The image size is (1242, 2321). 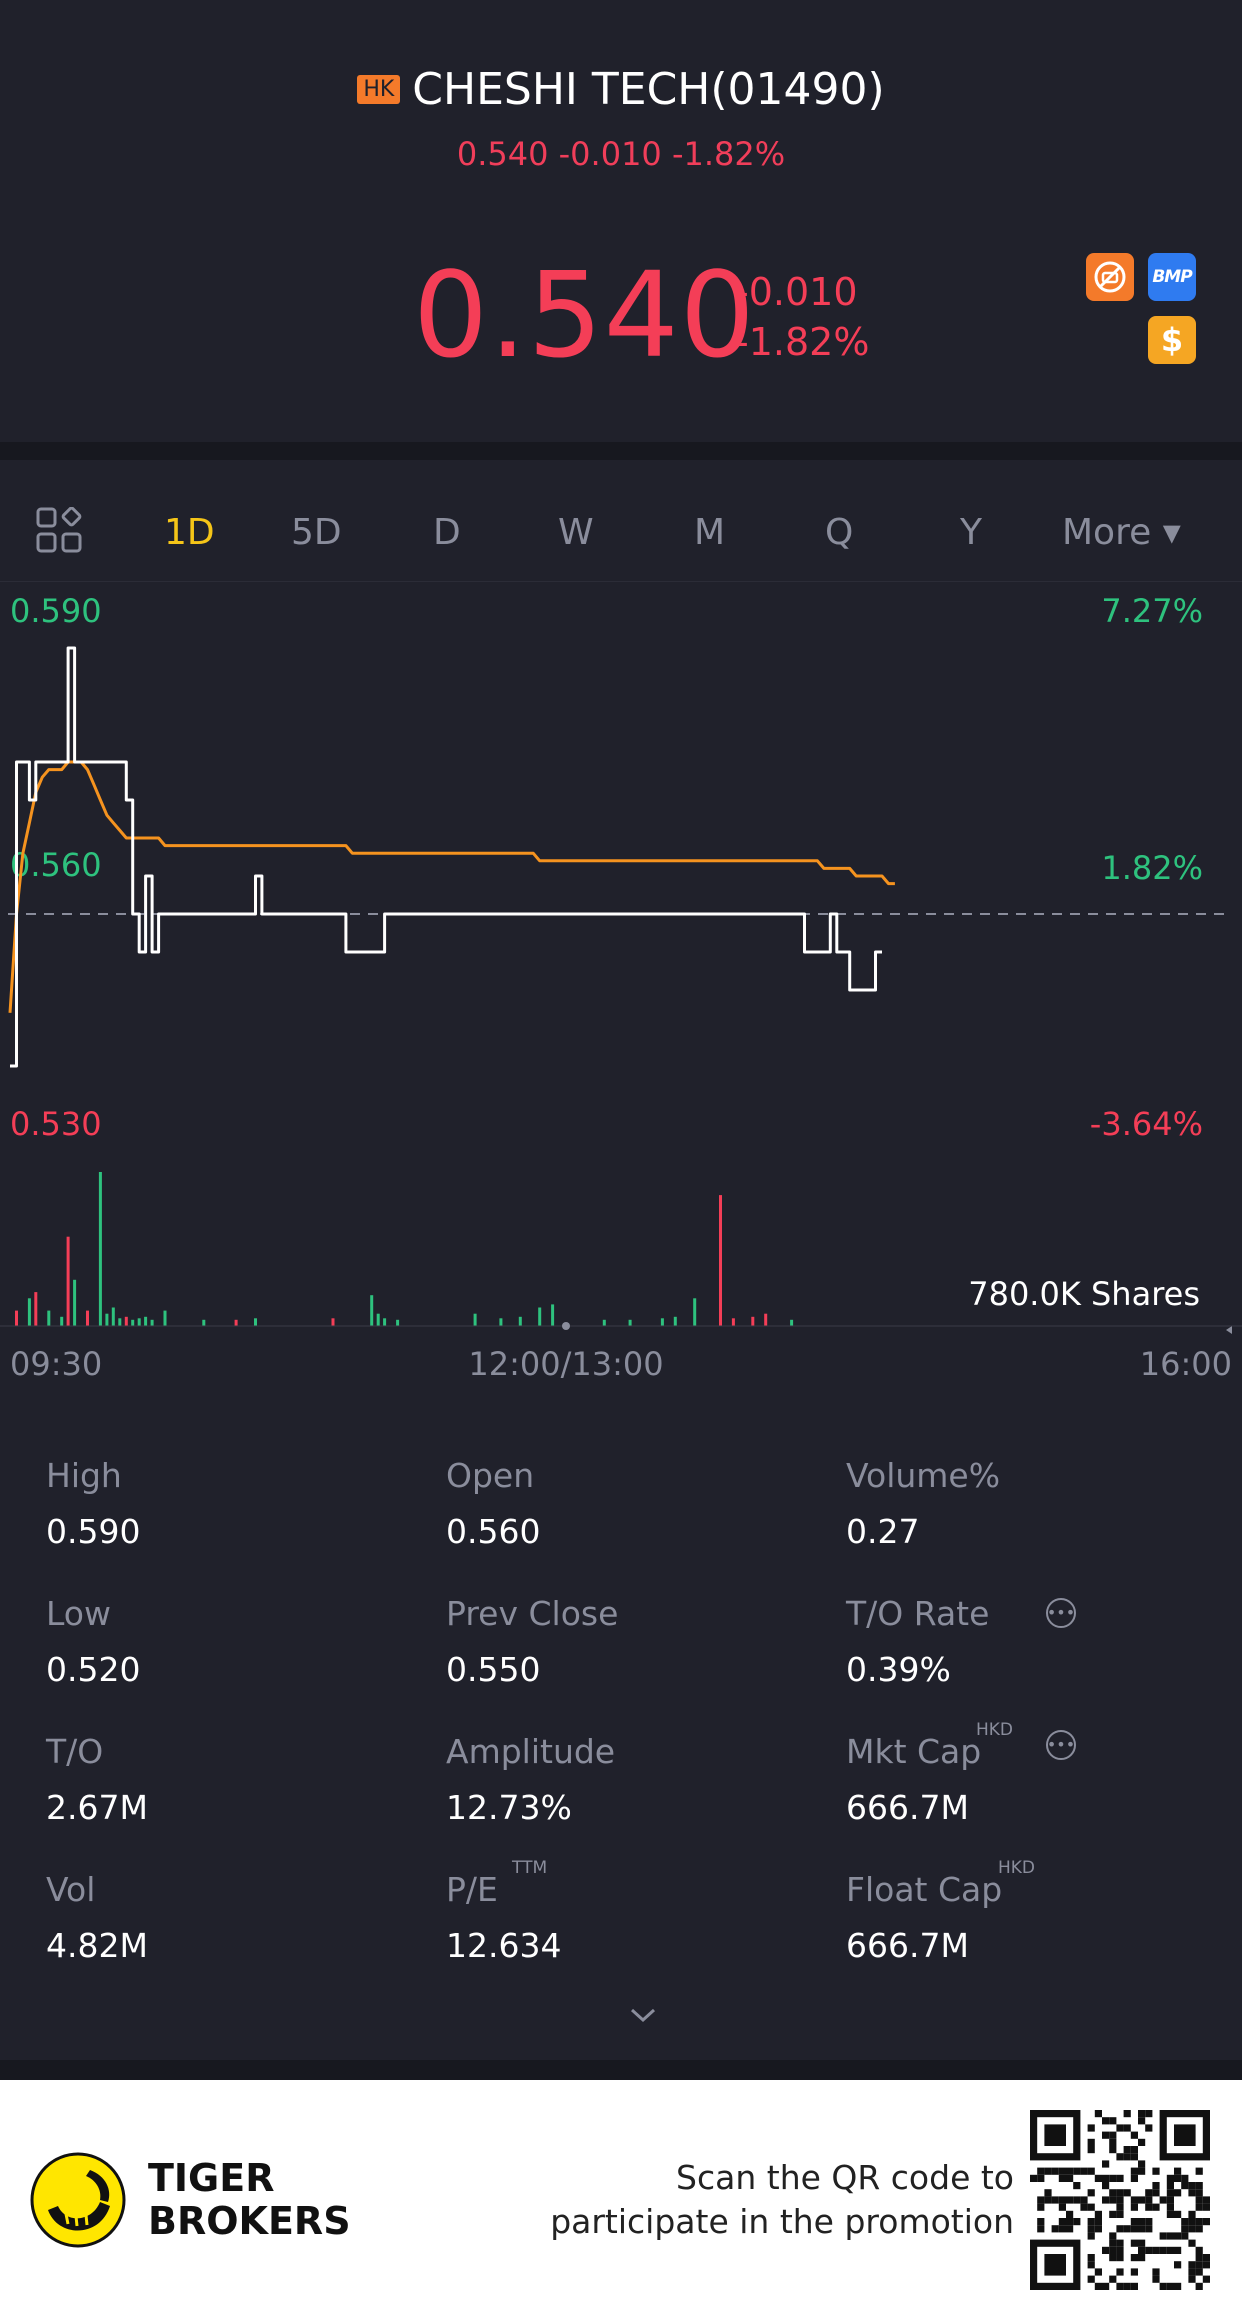 What do you see at coordinates (189, 532) in the screenshot?
I see `tab-1d: 1D` at bounding box center [189, 532].